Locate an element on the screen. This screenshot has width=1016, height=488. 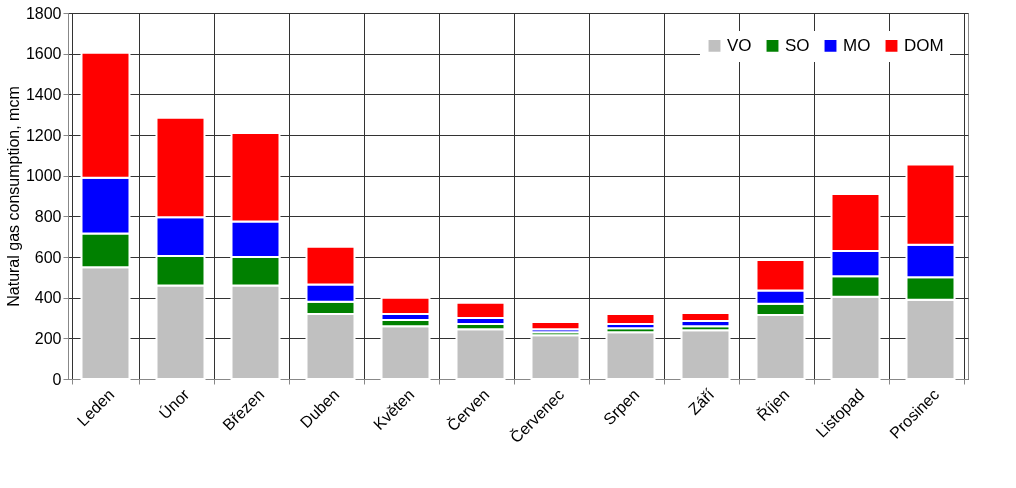
y-tick-label: 0 is located at coordinates (57, 379).